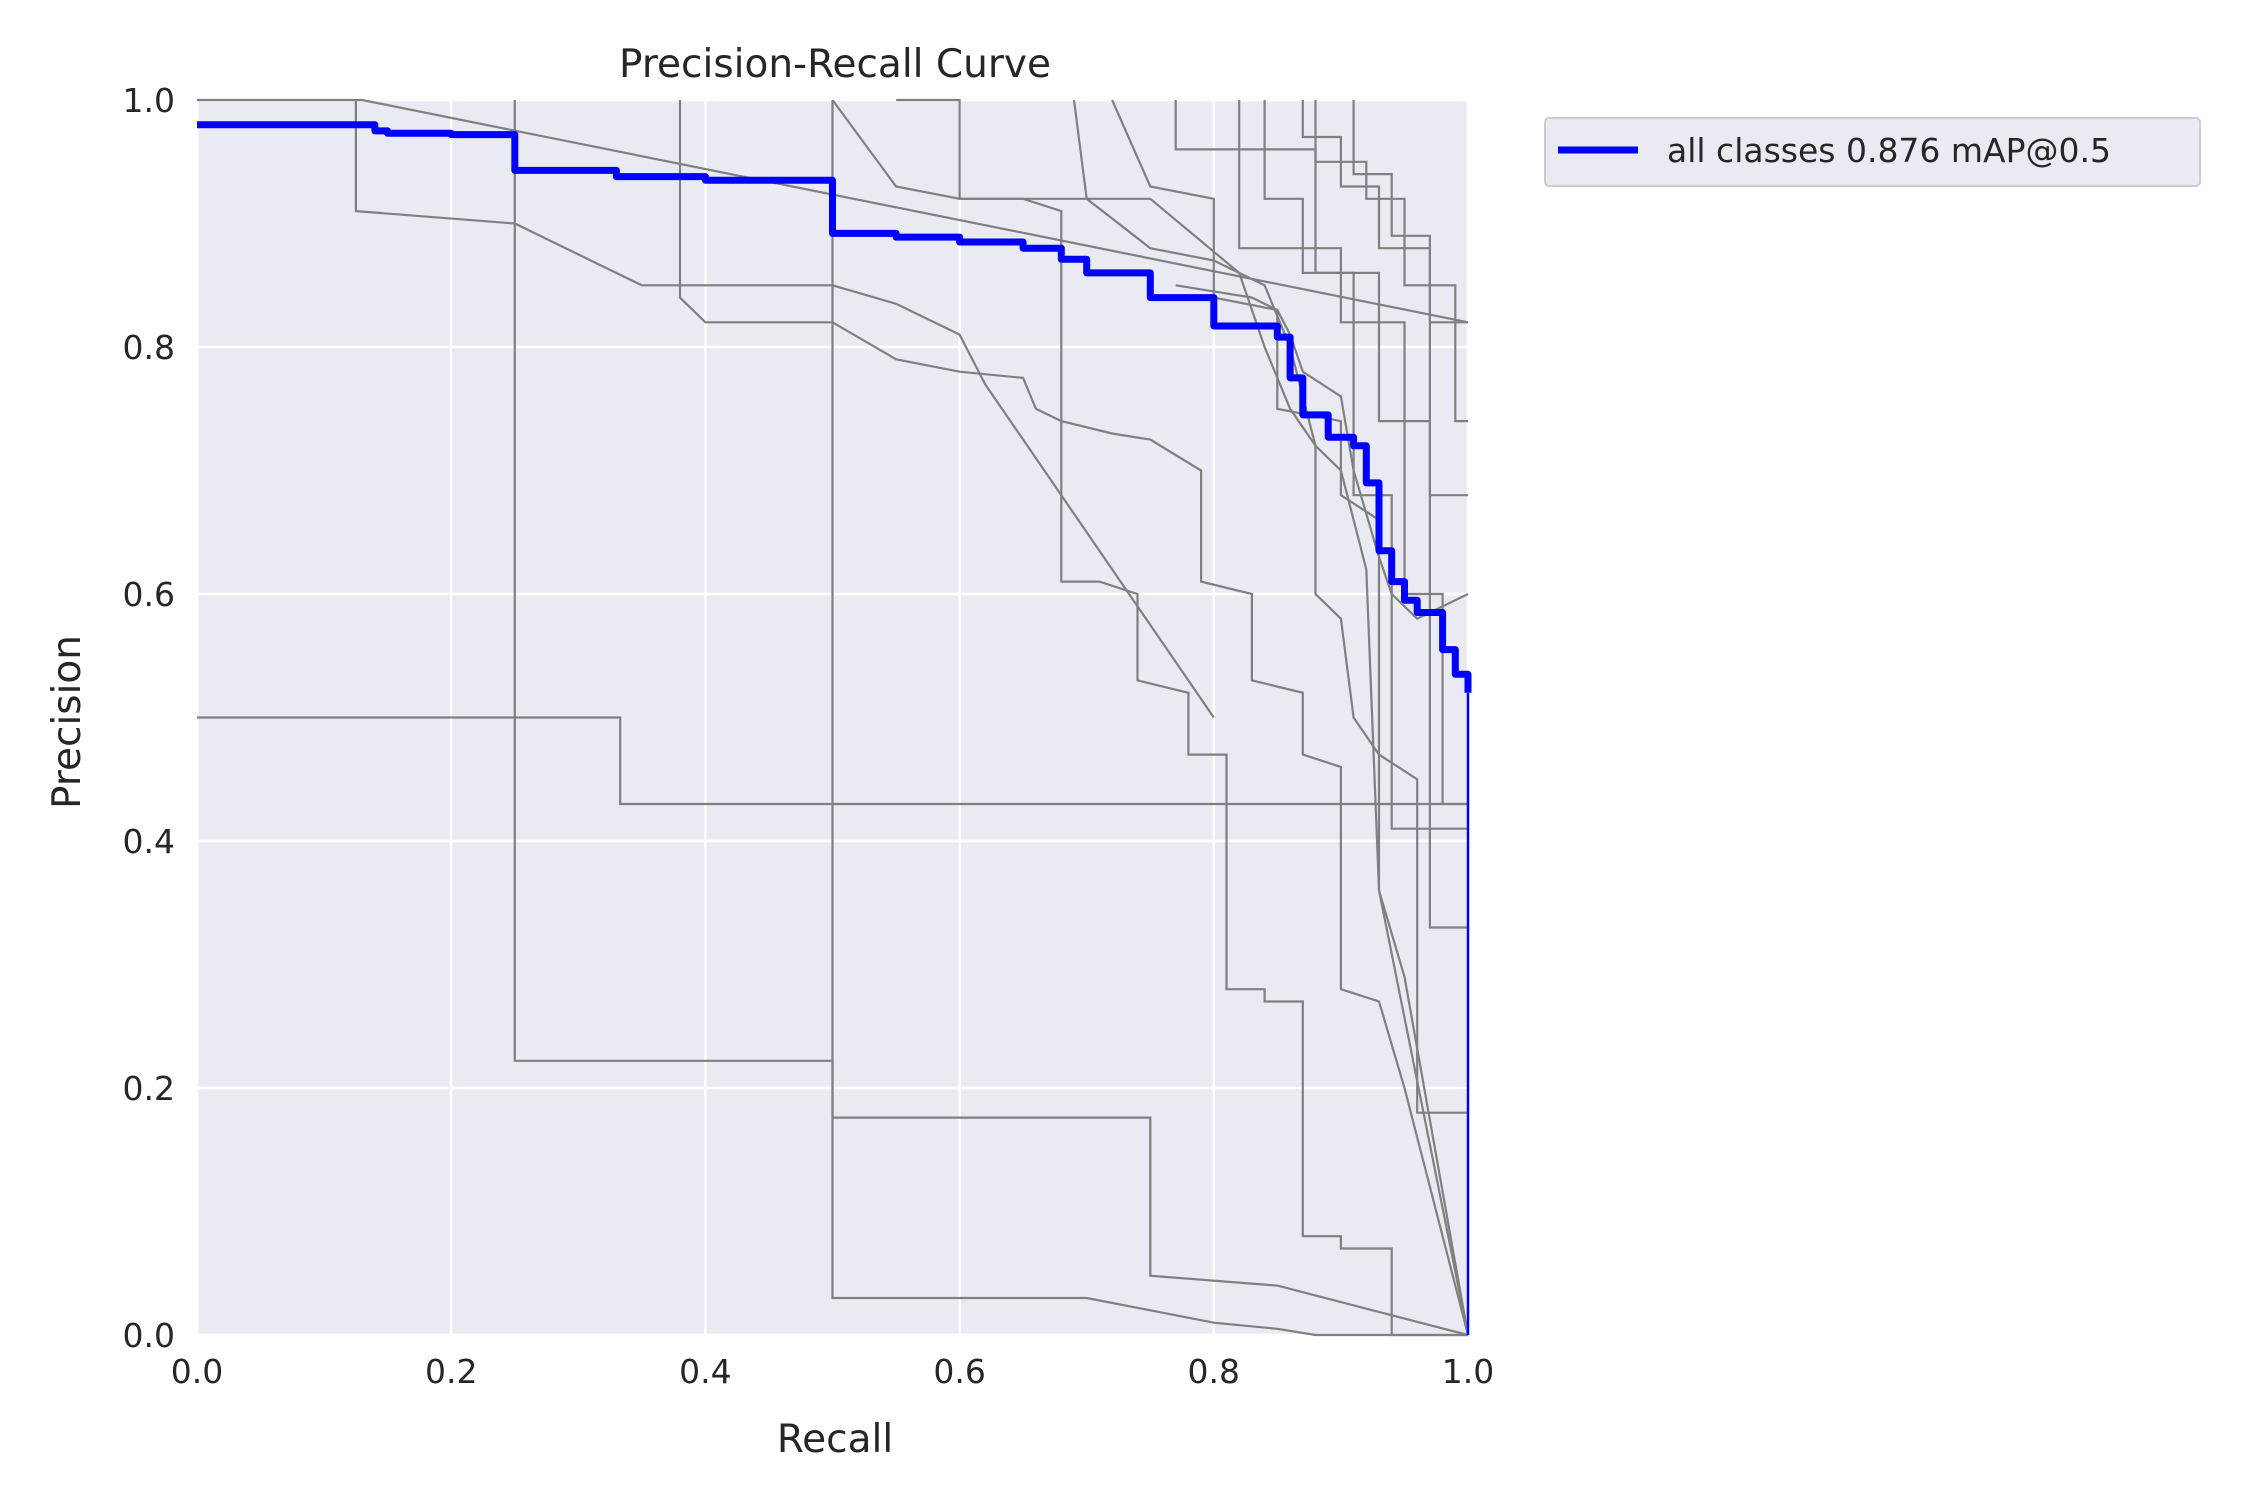 Image resolution: width=2250 pixels, height=1500 pixels. What do you see at coordinates (149, 594) in the screenshot?
I see `y-tick-label: 0.6` at bounding box center [149, 594].